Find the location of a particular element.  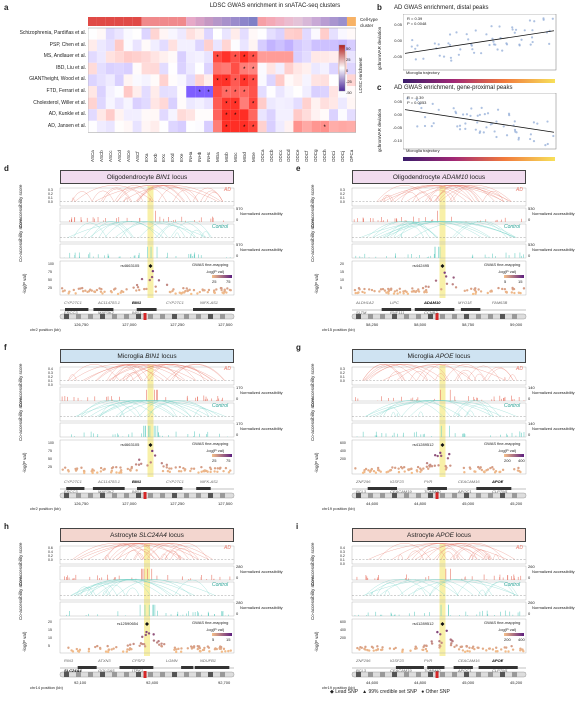

cluster-color-cell is located at coordinates (137, 21).